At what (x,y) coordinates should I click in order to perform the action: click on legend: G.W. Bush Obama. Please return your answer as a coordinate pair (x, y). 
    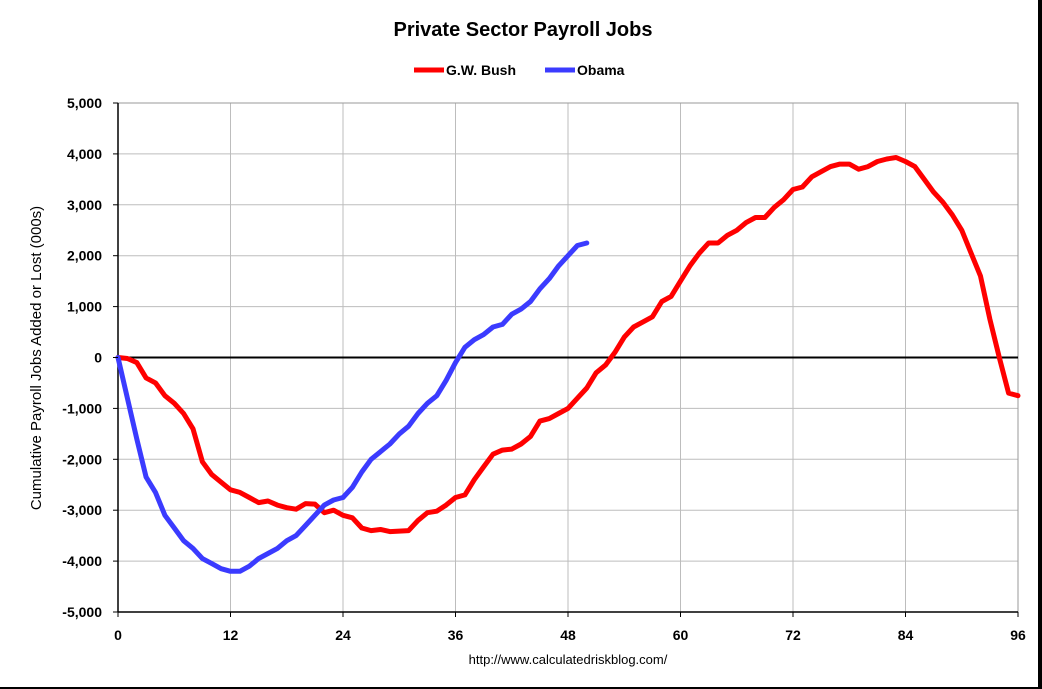
    Looking at the image, I should click on (519, 70).